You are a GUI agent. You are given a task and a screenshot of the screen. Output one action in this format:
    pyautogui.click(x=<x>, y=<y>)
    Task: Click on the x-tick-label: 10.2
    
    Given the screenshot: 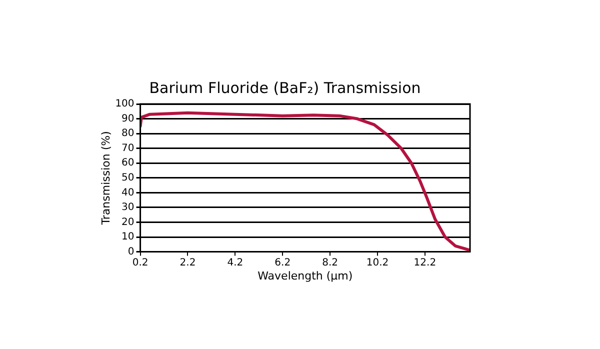 What is the action you would take?
    pyautogui.click(x=377, y=262)
    